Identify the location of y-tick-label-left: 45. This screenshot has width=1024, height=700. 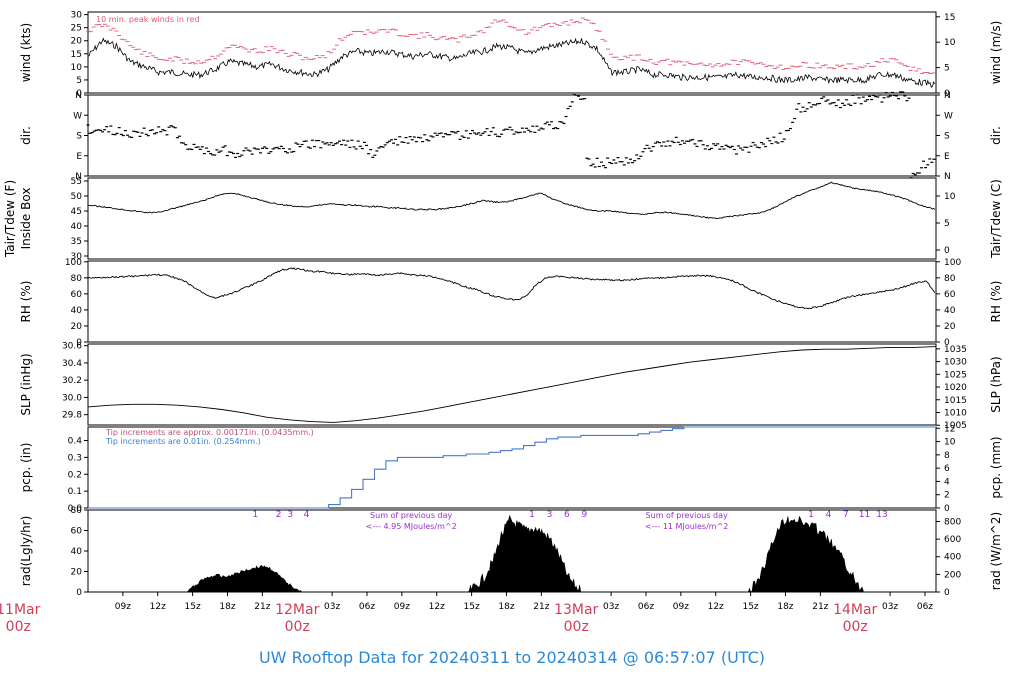
(76, 212).